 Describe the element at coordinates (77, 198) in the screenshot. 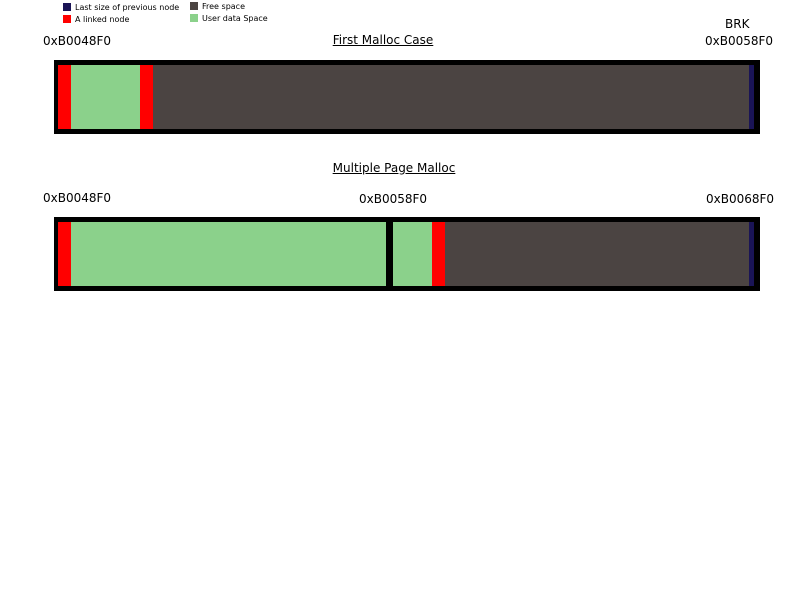

I see `multi-start-address: 0xB0048F0` at that location.